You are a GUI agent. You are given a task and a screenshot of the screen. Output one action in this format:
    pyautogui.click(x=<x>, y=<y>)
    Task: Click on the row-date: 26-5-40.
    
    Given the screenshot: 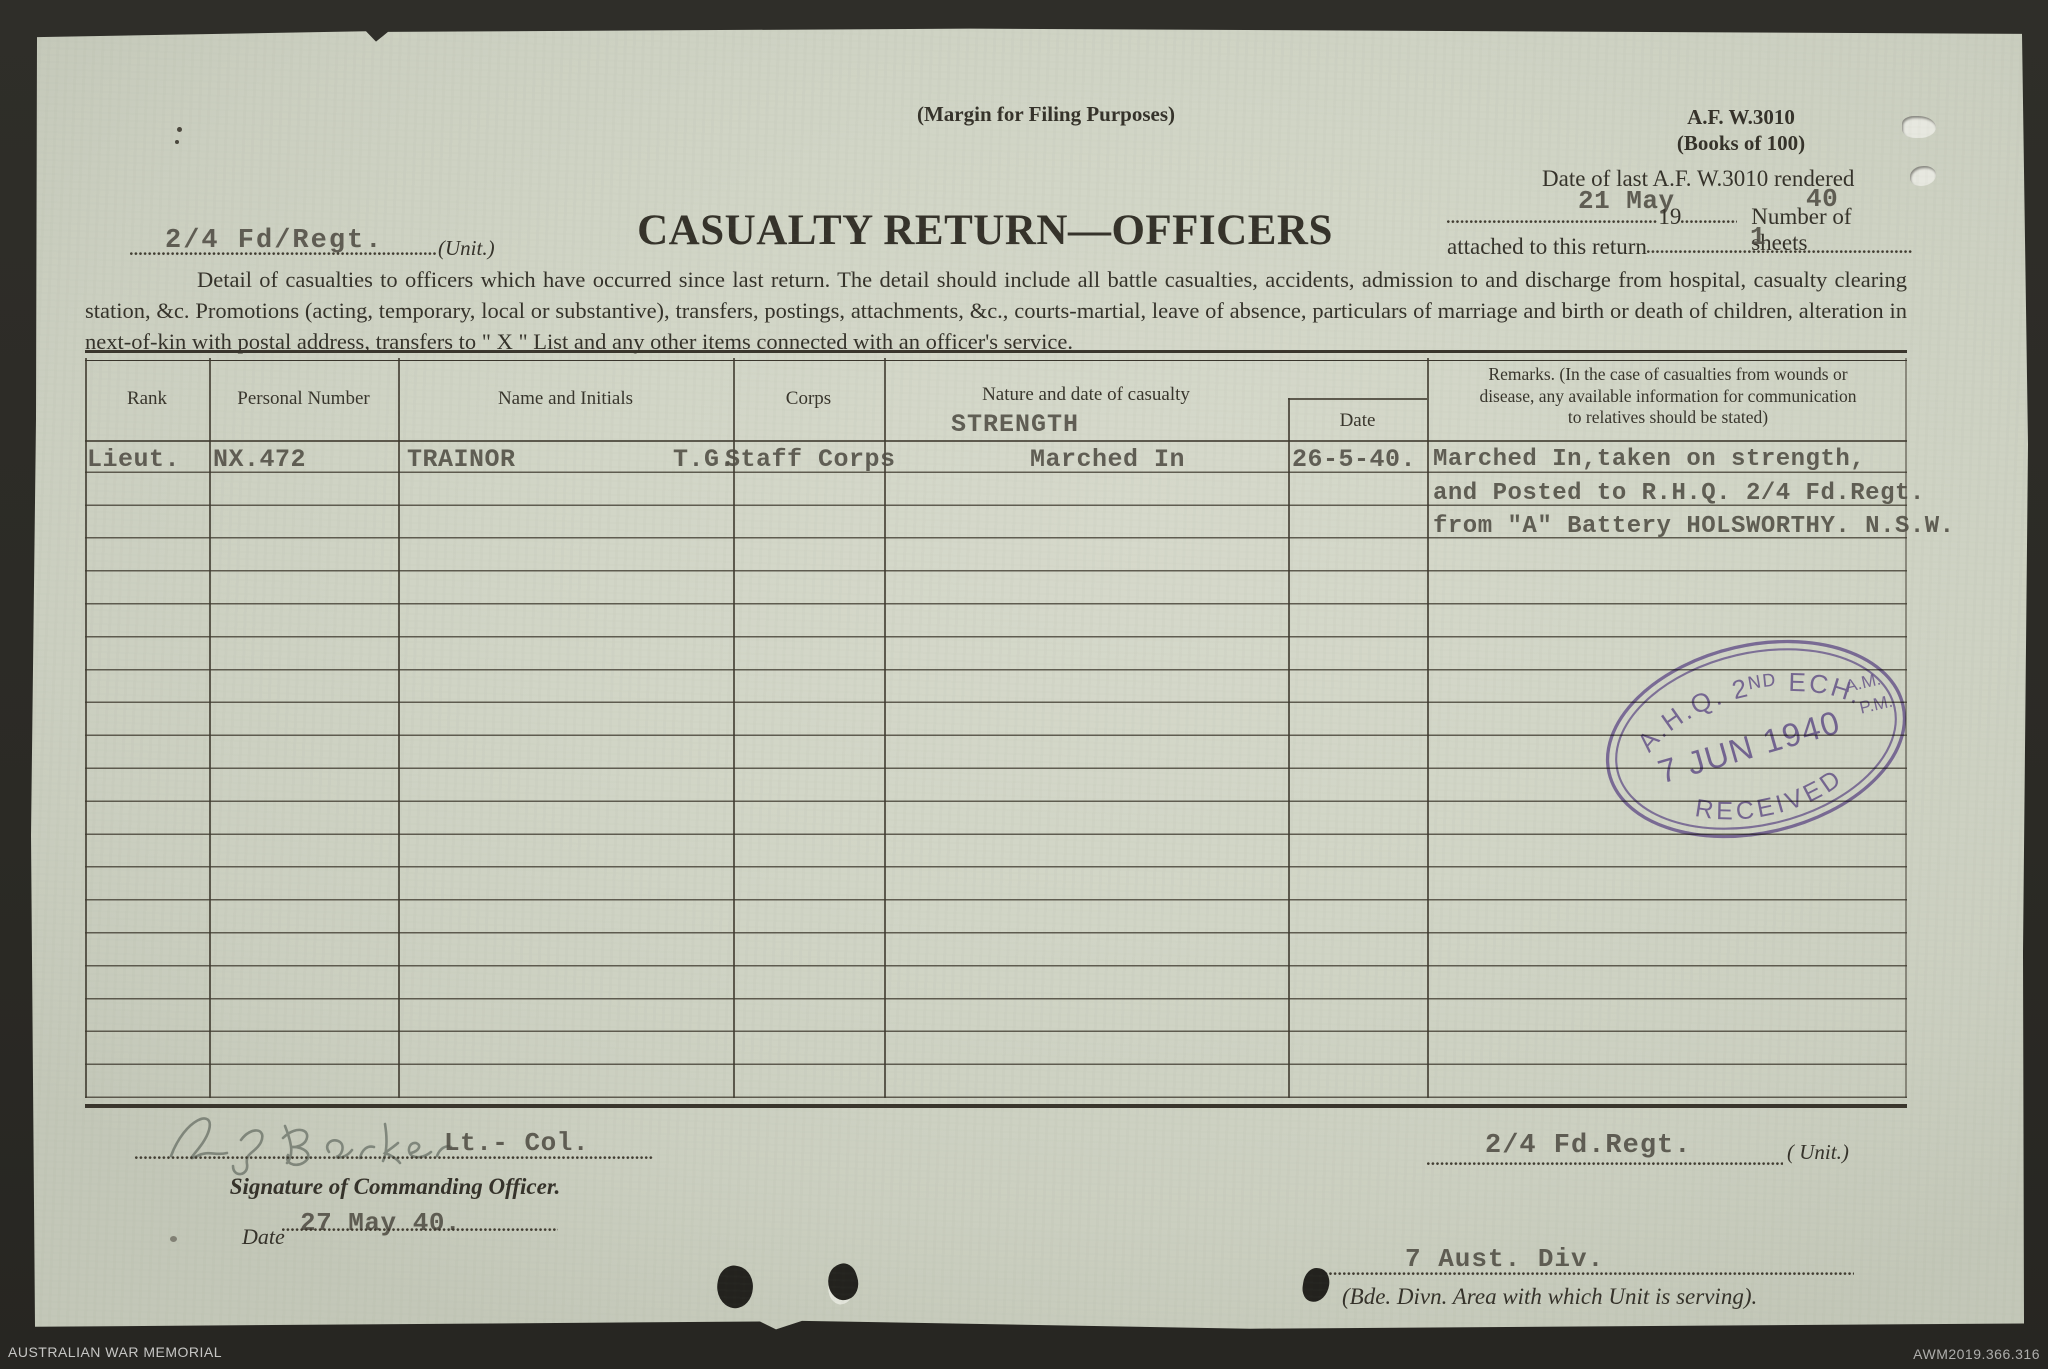 What is the action you would take?
    pyautogui.click(x=1354, y=459)
    